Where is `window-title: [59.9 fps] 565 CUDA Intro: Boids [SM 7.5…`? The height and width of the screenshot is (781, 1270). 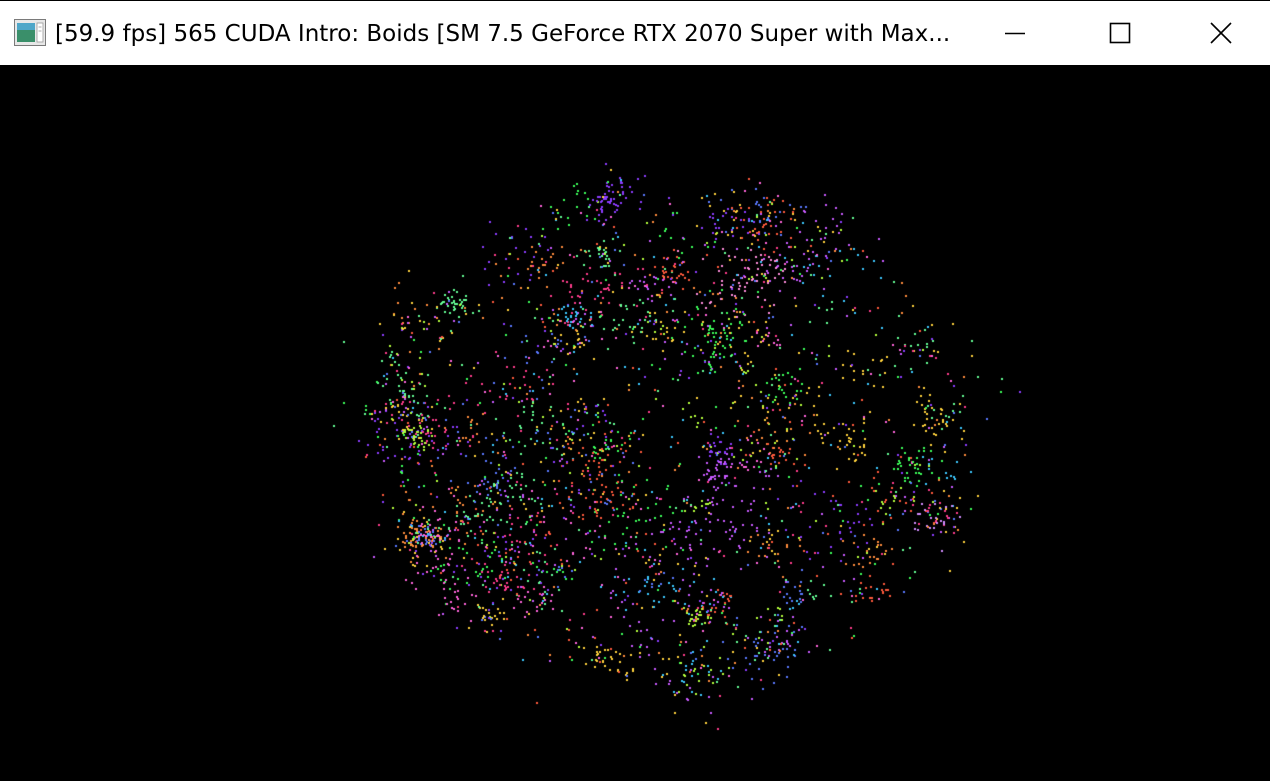 window-title: [59.9 fps] 565 CUDA Intro: Boids [SM 7.5… is located at coordinates (503, 34).